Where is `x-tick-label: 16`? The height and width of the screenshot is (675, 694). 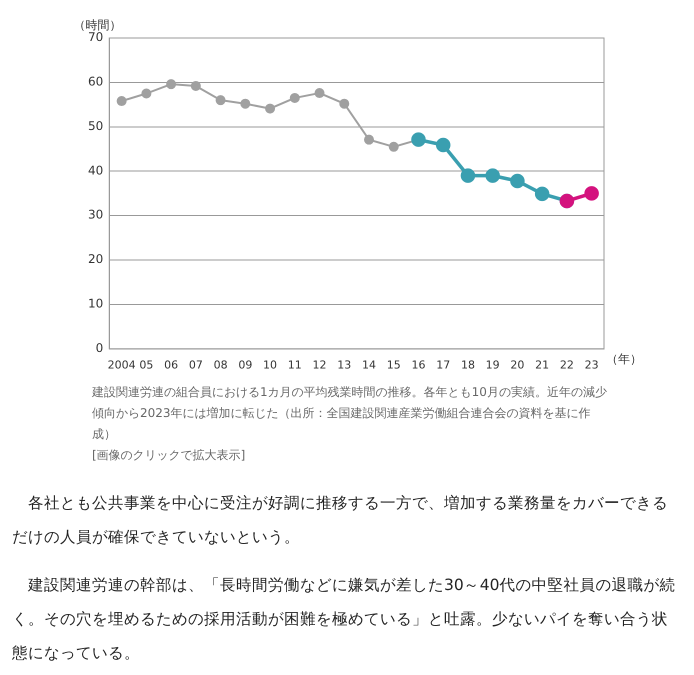 x-tick-label: 16 is located at coordinates (418, 365).